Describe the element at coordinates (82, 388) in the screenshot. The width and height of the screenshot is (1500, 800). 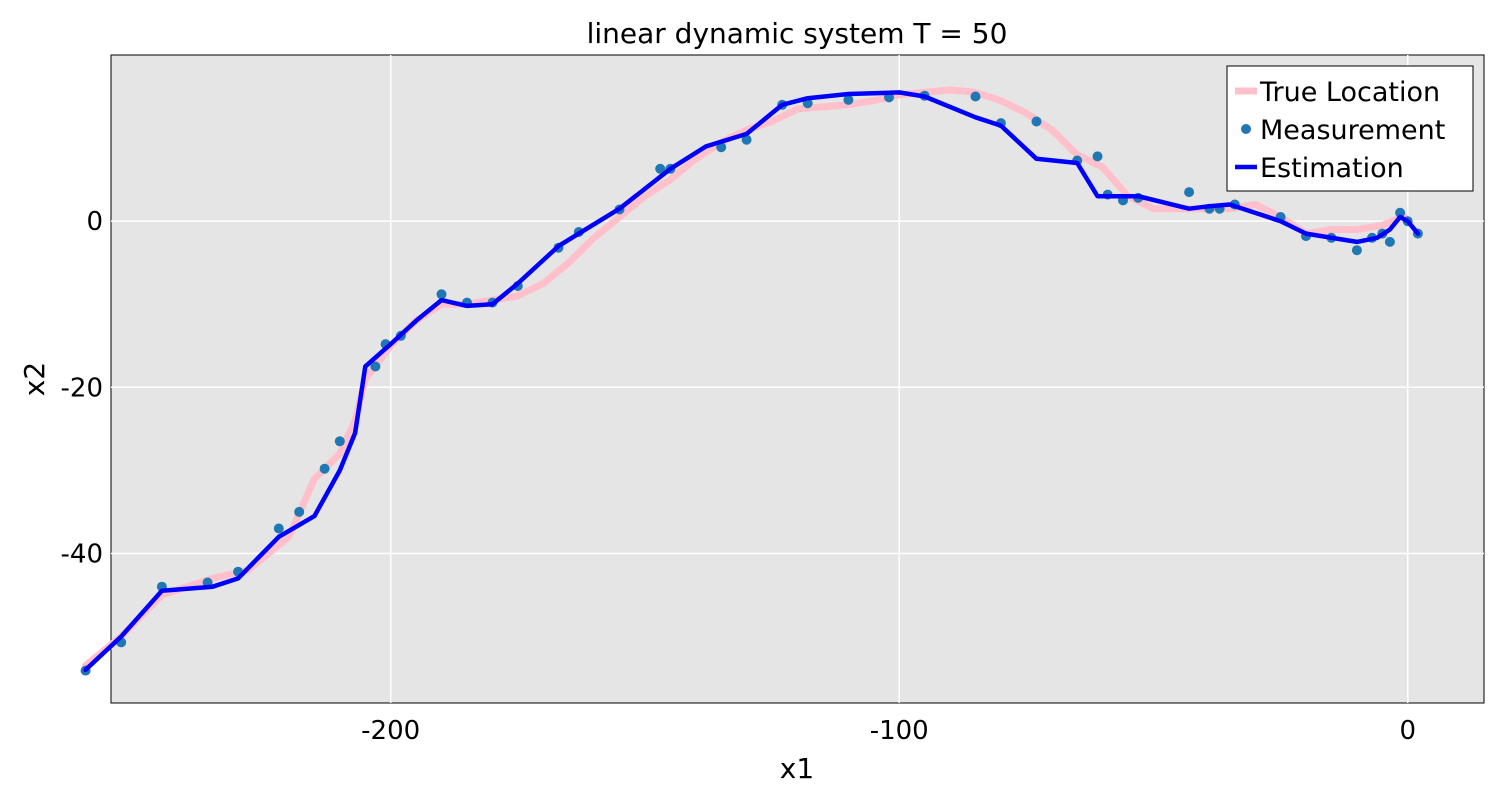
I see `y-tick-label: -20` at that location.